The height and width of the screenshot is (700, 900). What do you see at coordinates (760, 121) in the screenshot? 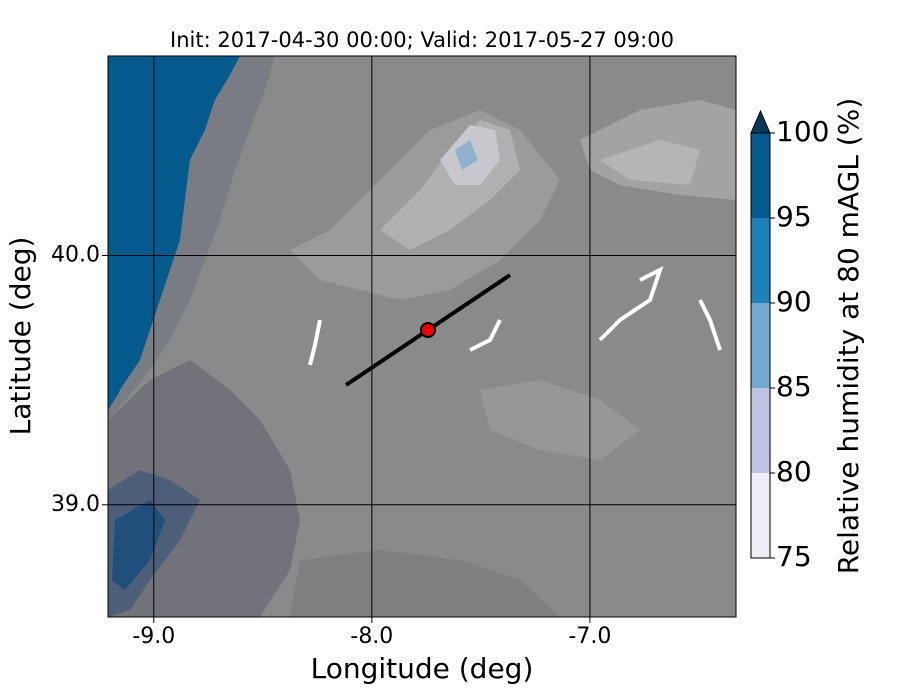
I see `colorbar-extend` at bounding box center [760, 121].